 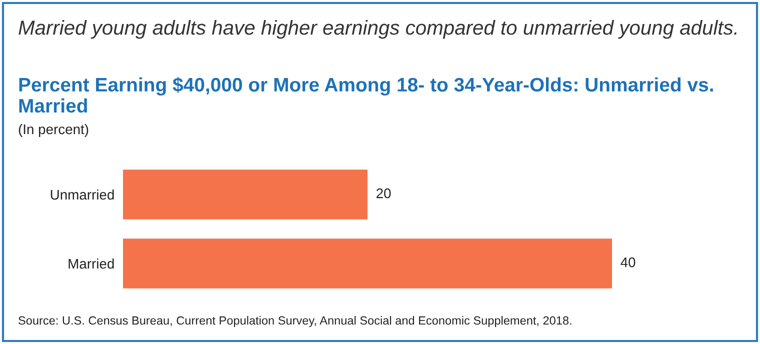 What do you see at coordinates (53, 130) in the screenshot?
I see `text: (In percent)` at bounding box center [53, 130].